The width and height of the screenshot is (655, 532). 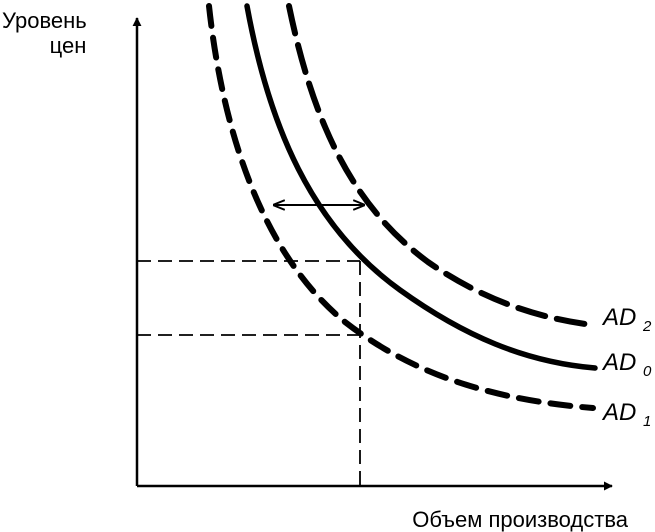 I want to click on curve-label-ad0-main: AD, so click(x=618, y=362).